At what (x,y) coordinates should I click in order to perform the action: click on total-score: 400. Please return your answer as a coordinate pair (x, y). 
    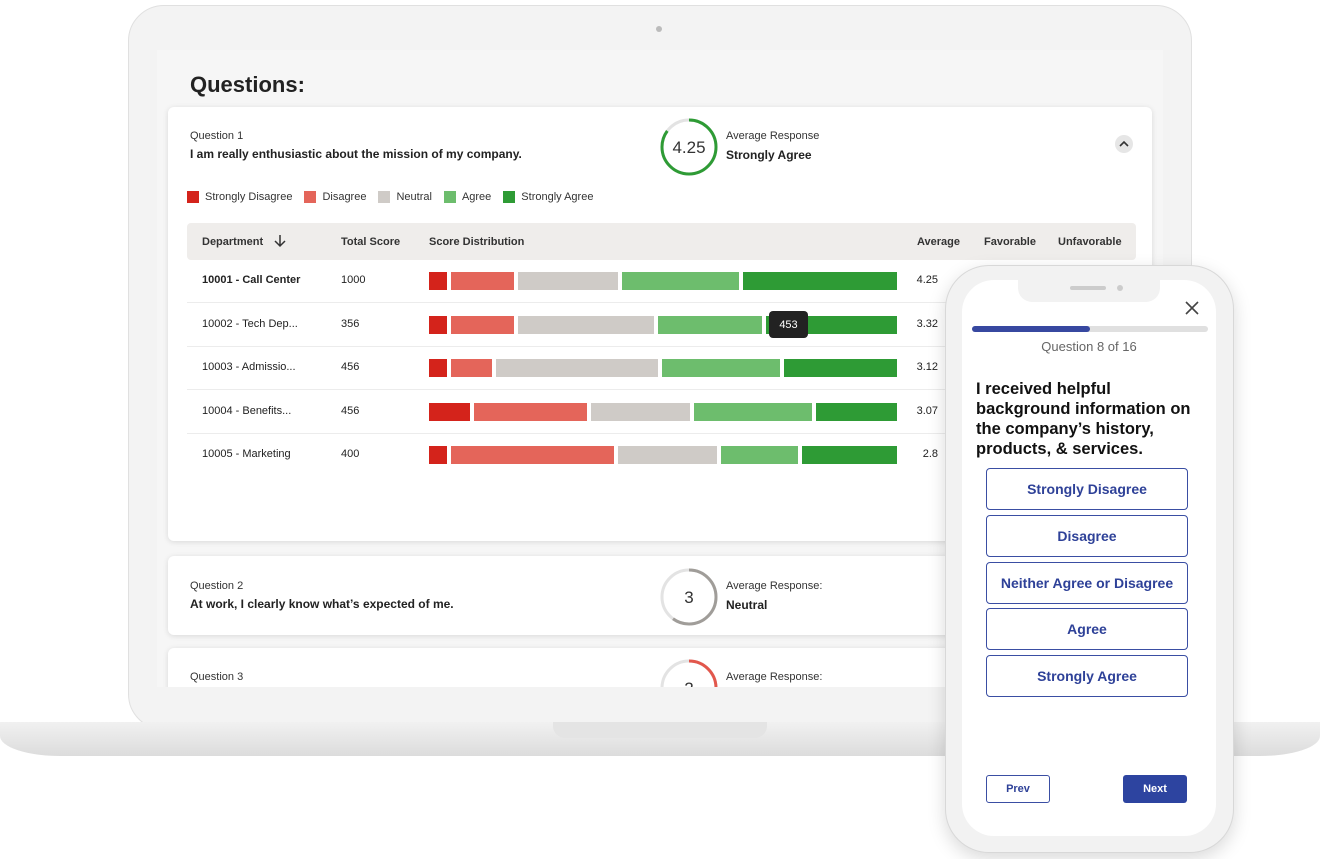
    Looking at the image, I should click on (350, 454).